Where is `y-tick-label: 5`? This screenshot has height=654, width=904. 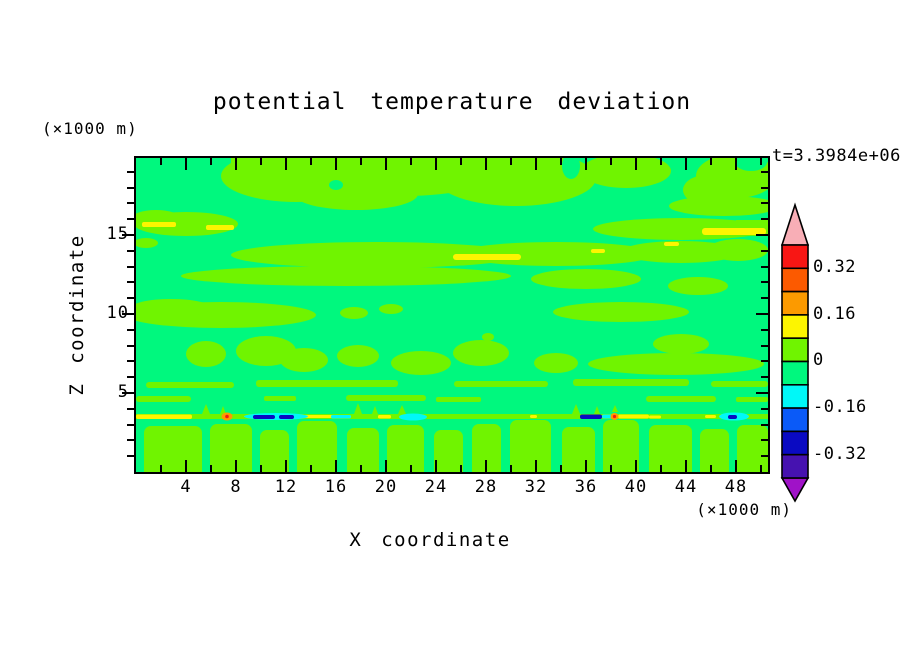
y-tick-label: 5 is located at coordinates (123, 392).